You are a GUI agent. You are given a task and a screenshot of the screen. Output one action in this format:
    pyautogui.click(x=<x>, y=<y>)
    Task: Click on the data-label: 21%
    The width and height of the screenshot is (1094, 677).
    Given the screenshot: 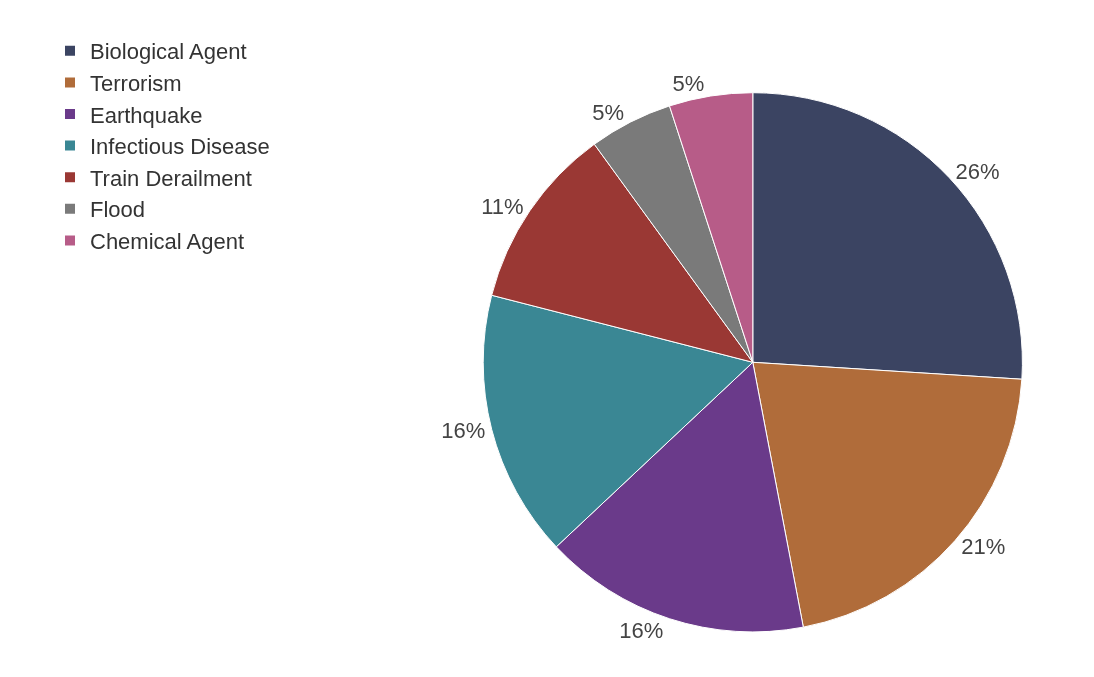 What is the action you would take?
    pyautogui.click(x=983, y=546)
    